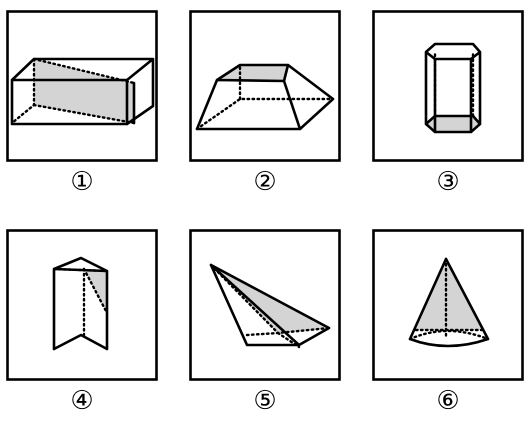  I want to click on triangular-pyramid-diagram, so click(265, 305).